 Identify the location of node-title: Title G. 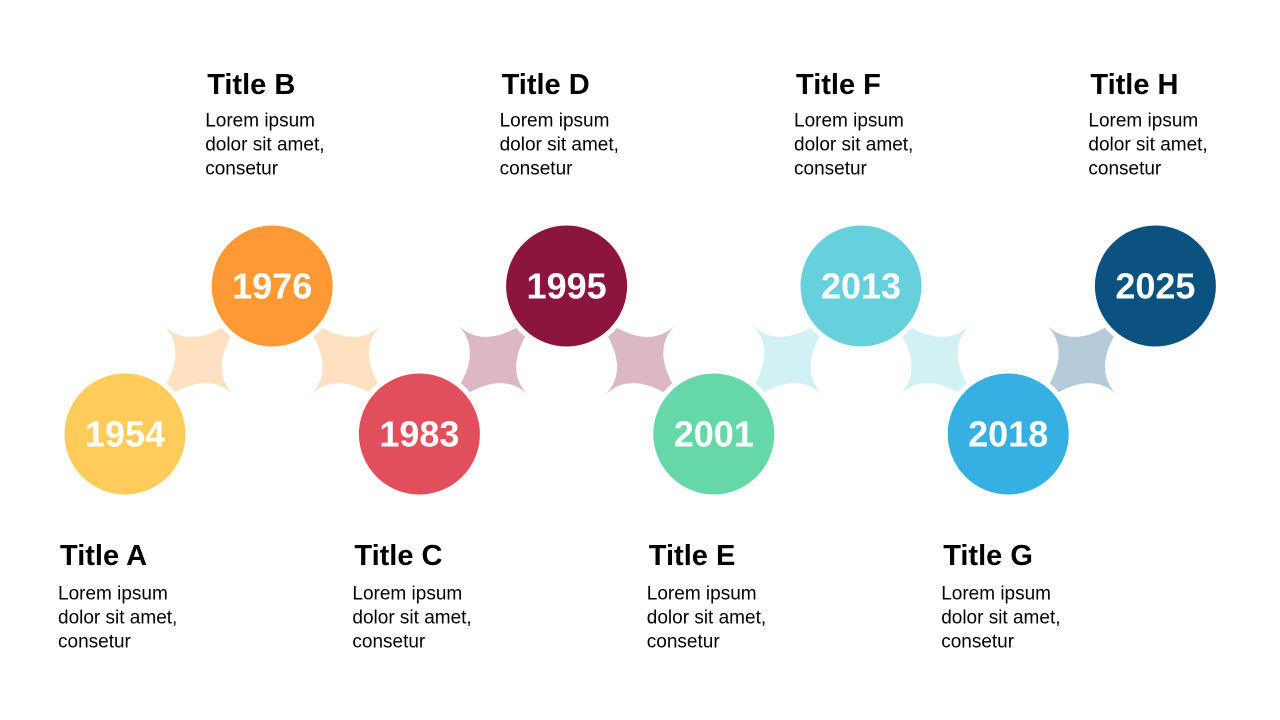
(988, 556).